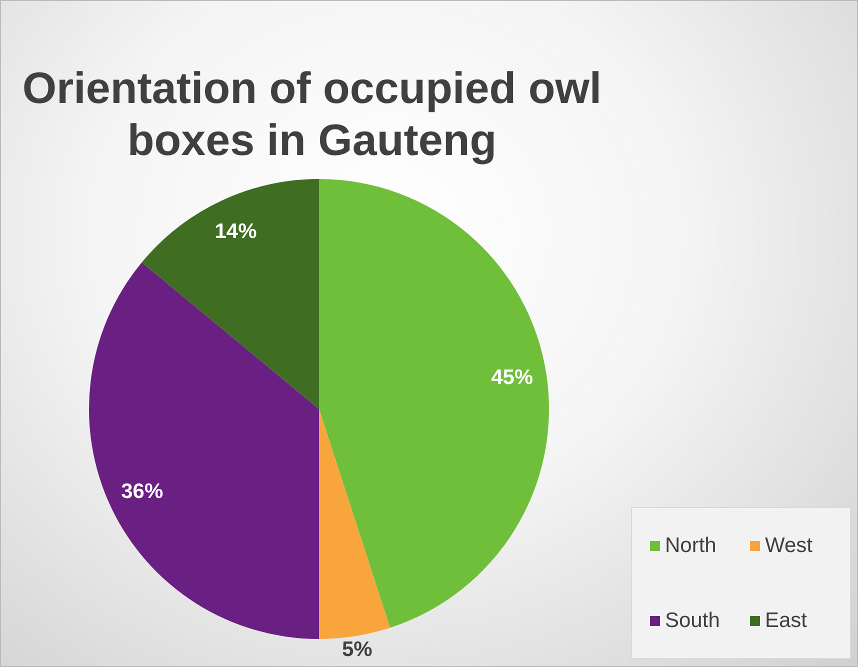 This screenshot has height=667, width=858. Describe the element at coordinates (788, 546) in the screenshot. I see `legend-label: West` at that location.